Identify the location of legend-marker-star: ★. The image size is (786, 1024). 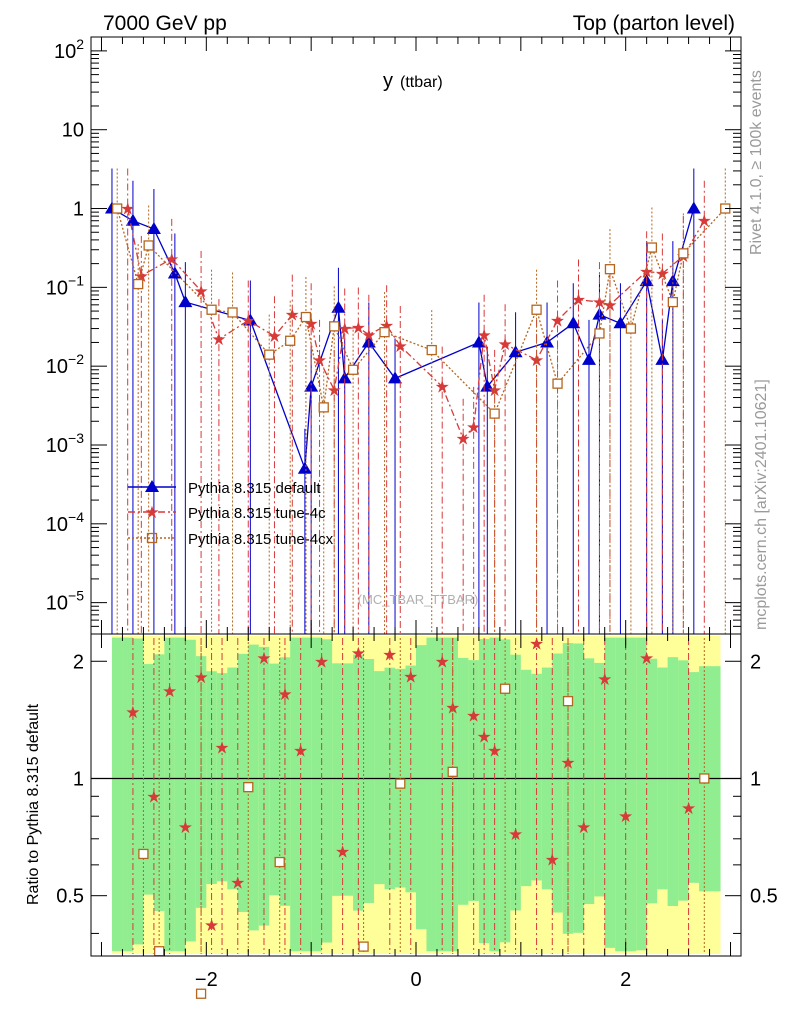
(151, 513).